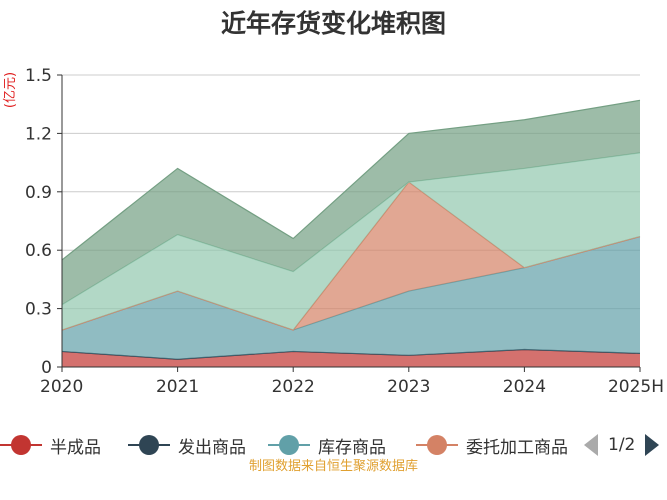  I want to click on legend-item: 半成品, so click(50, 445).